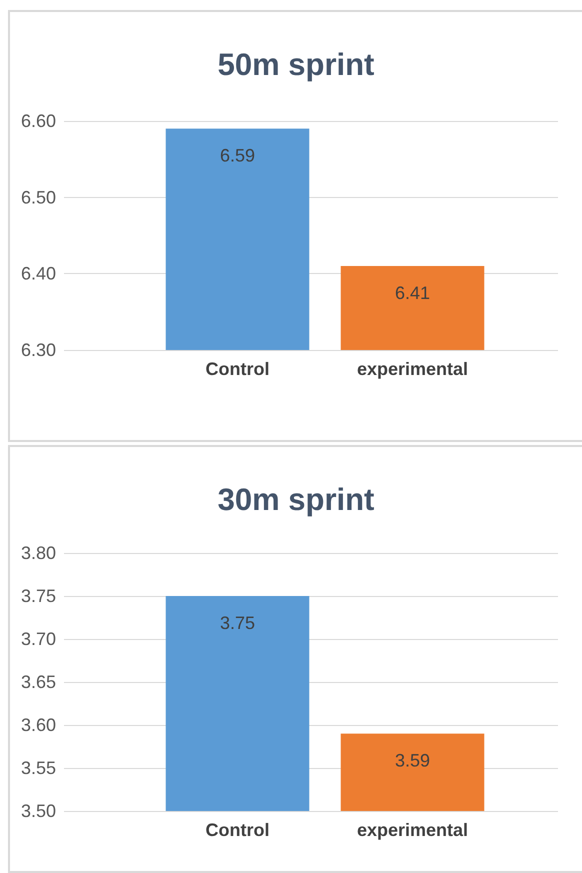 Image resolution: width=582 pixels, height=873 pixels. What do you see at coordinates (296, 499) in the screenshot?
I see `chart-title: 30m sprint` at bounding box center [296, 499].